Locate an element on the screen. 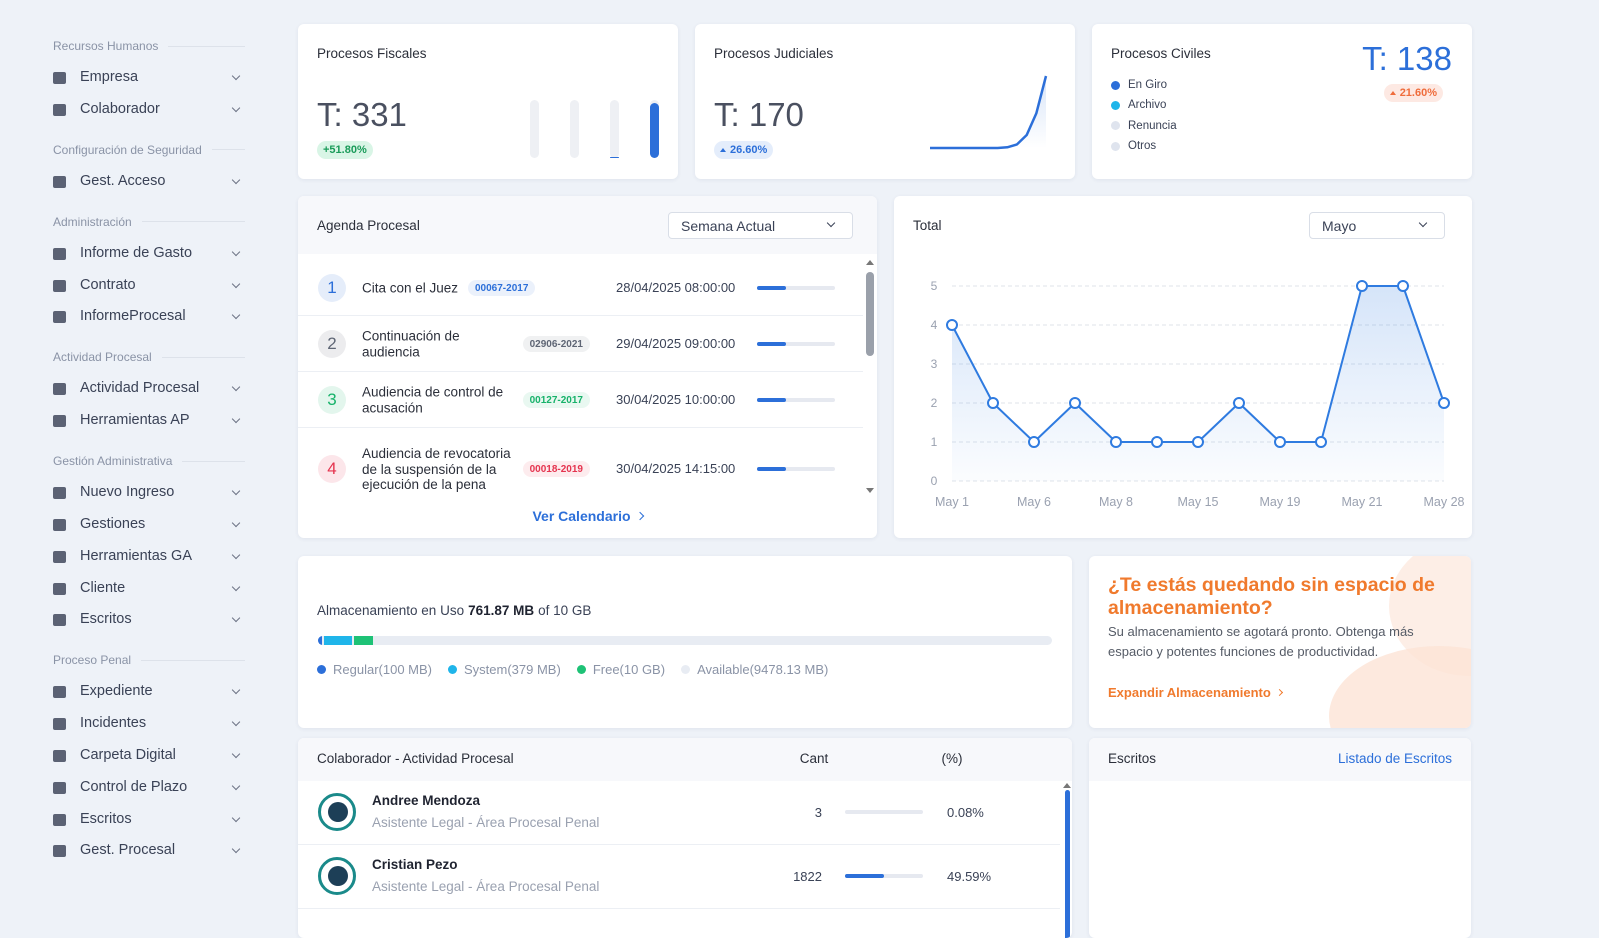  nav-item: Expediente is located at coordinates (149, 692).